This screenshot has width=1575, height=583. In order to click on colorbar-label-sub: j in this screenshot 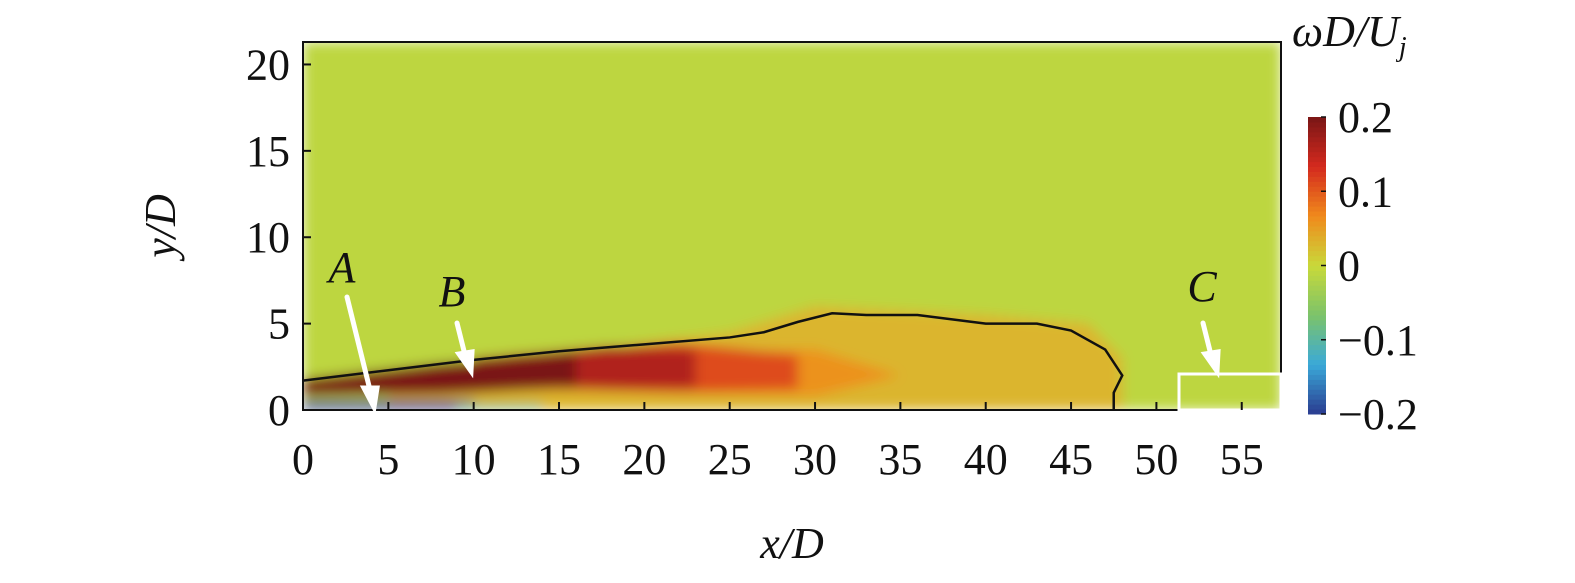, I will do `click(1401, 47)`.